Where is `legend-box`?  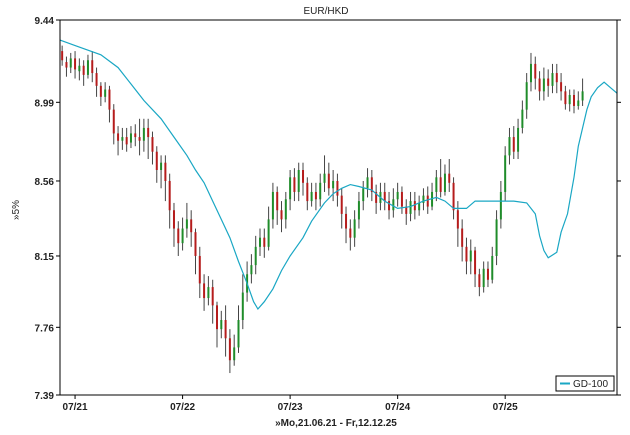
legend-box is located at coordinates (585, 383).